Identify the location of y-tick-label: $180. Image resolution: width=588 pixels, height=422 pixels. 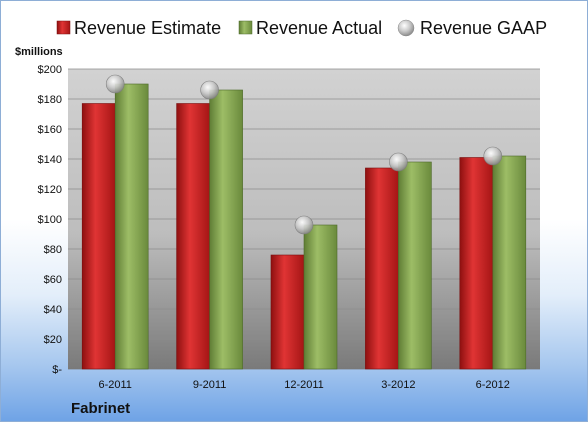
(50, 100).